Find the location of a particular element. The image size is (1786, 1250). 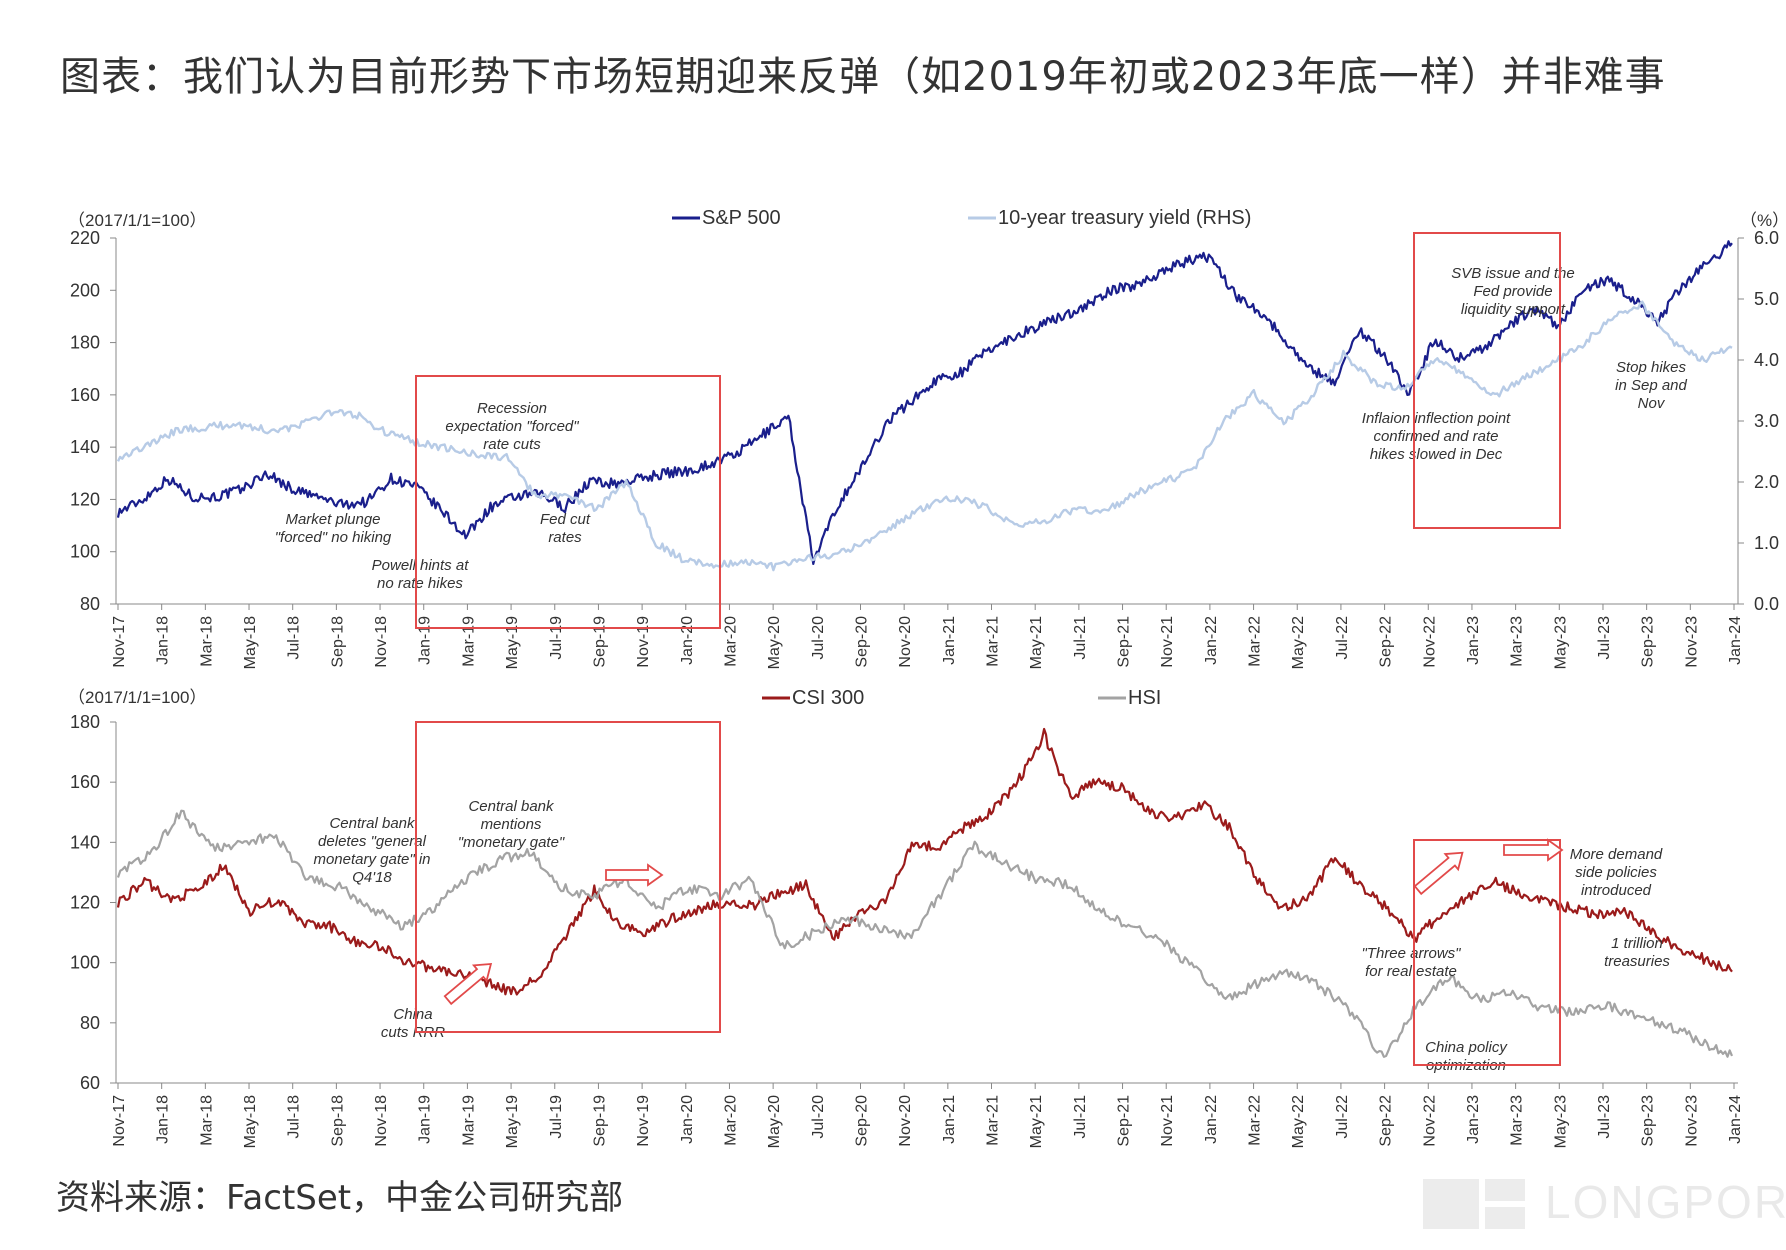

x-tick-label: Mar-18 is located at coordinates (206, 641).